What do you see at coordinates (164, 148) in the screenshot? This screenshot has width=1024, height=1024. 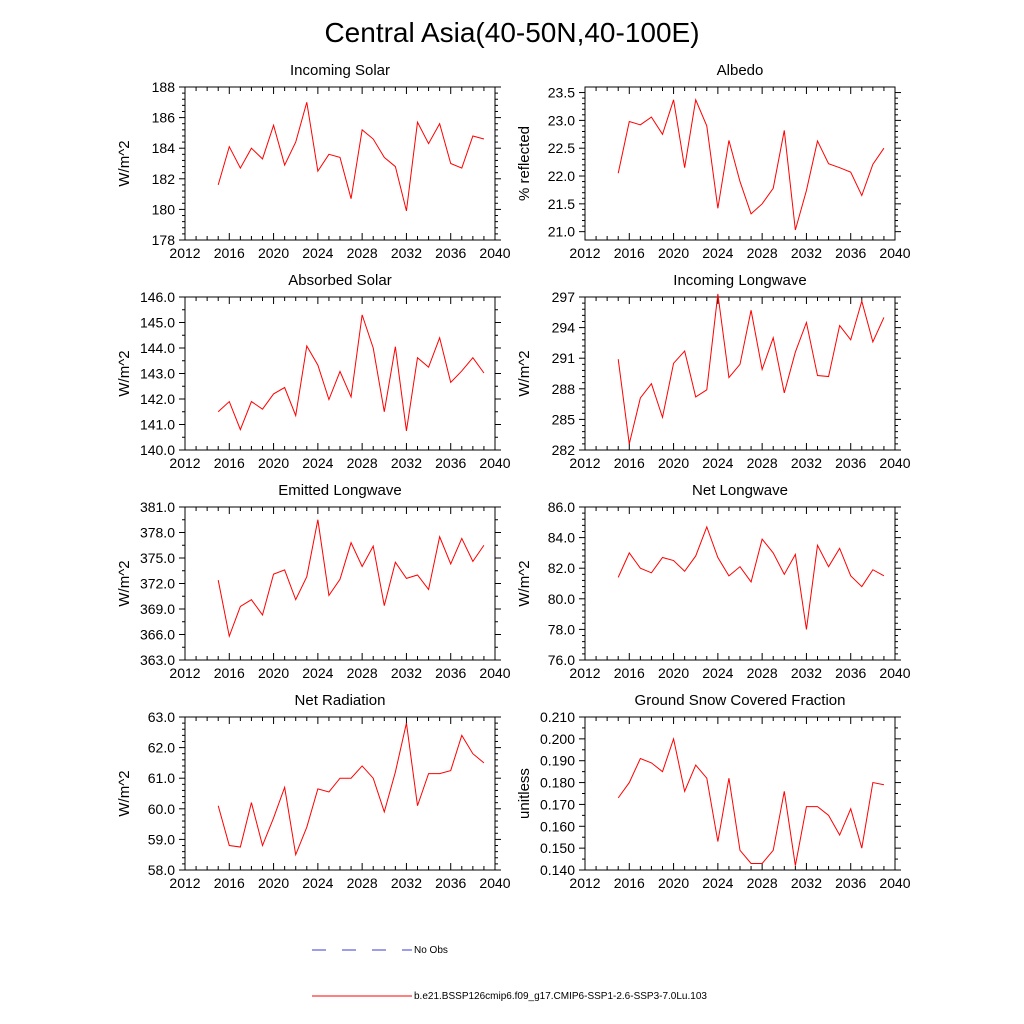 I see `y-tick-label: 184` at bounding box center [164, 148].